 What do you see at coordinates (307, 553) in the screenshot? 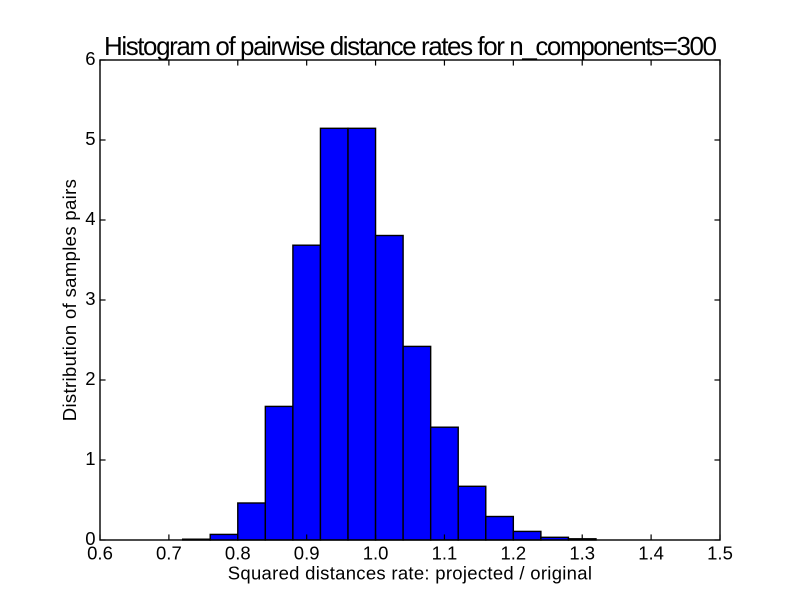
I see `svg-text: 0.9` at bounding box center [307, 553].